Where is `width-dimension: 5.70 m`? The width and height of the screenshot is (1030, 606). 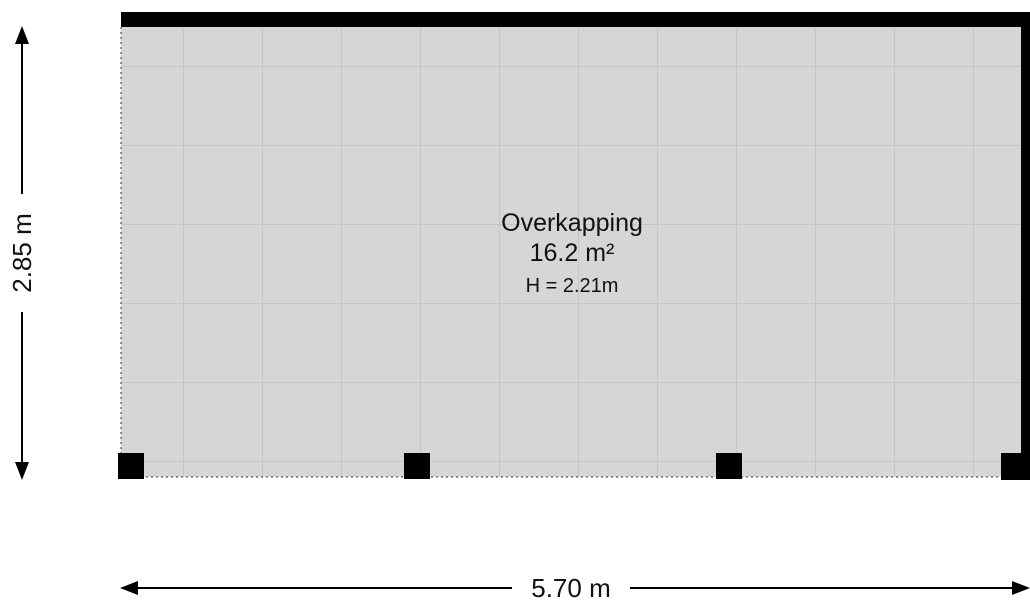
width-dimension: 5.70 m is located at coordinates (575, 588).